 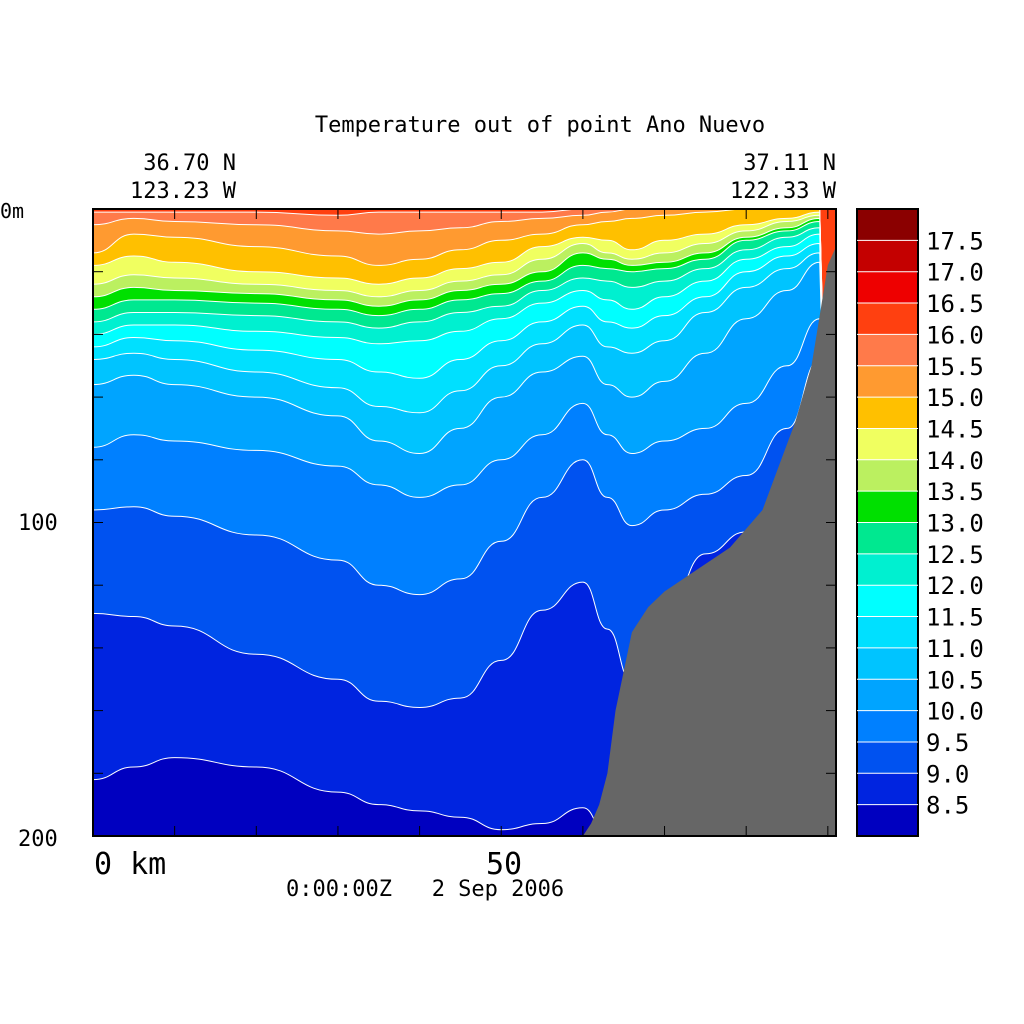 I want to click on colorbar-label: 15.5, so click(x=955, y=367).